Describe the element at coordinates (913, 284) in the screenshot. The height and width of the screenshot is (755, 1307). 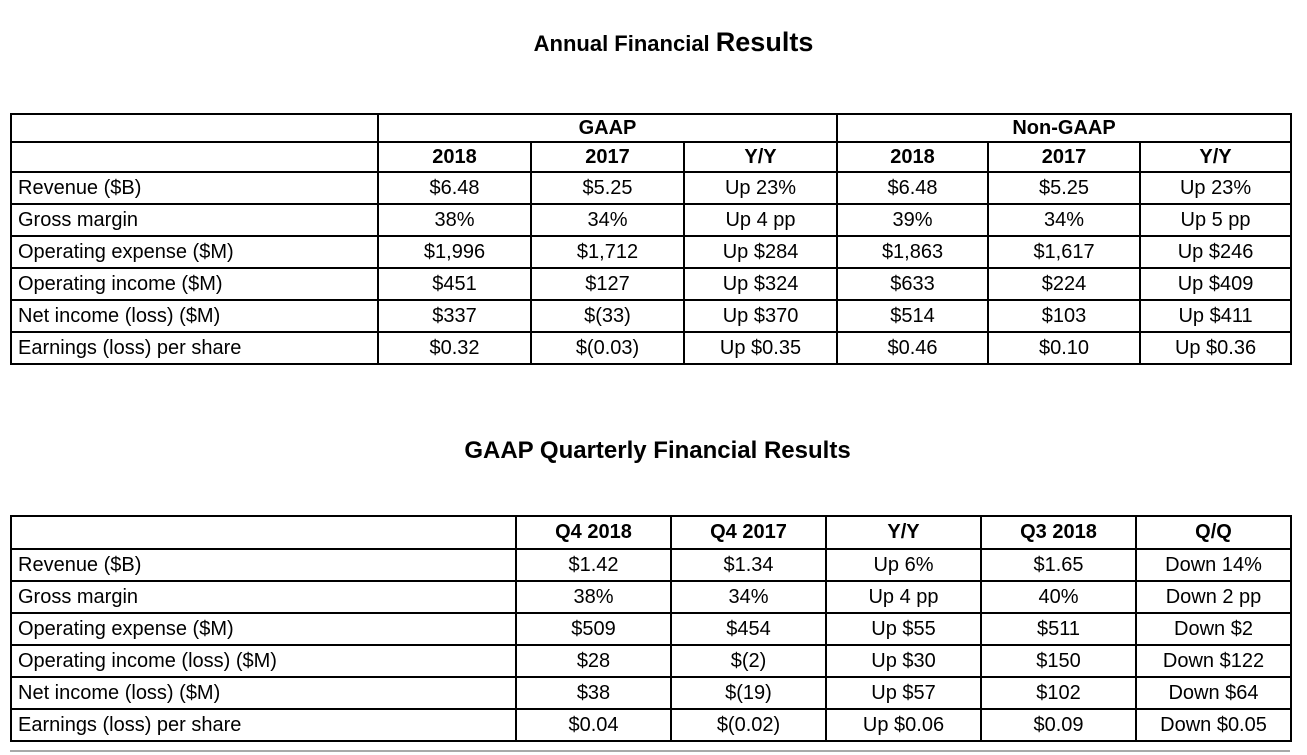
I see `cell-value: $633` at that location.